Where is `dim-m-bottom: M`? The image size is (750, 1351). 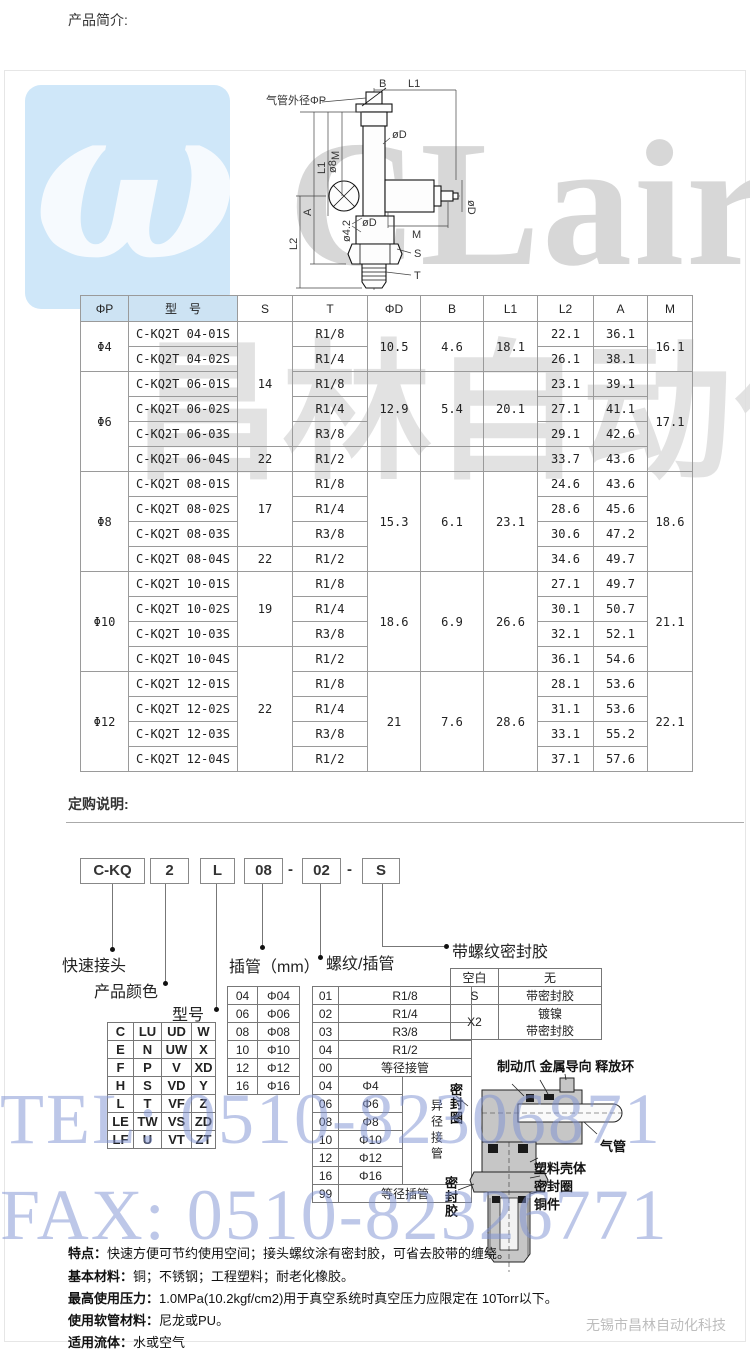 dim-m-bottom: M is located at coordinates (416, 235).